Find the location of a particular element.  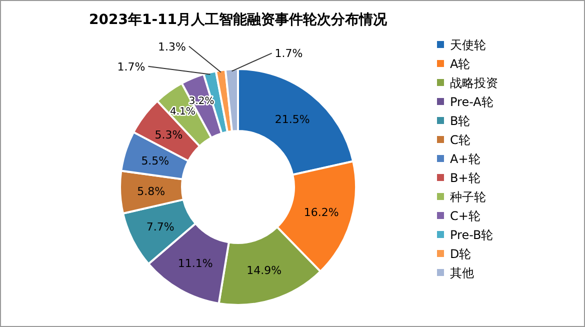

legend-label: B+轮 is located at coordinates (465, 178).